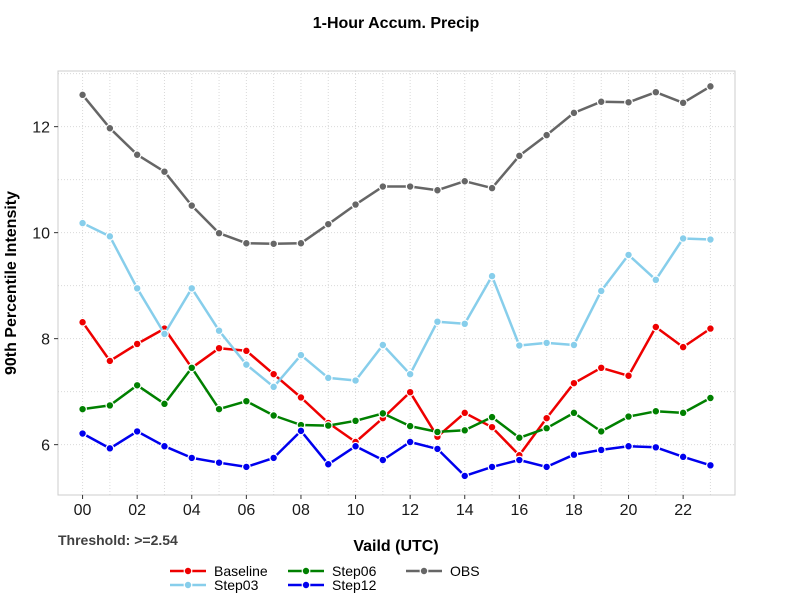 This screenshot has width=792, height=612. I want to click on legend-item-obs: OBS, so click(443, 571).